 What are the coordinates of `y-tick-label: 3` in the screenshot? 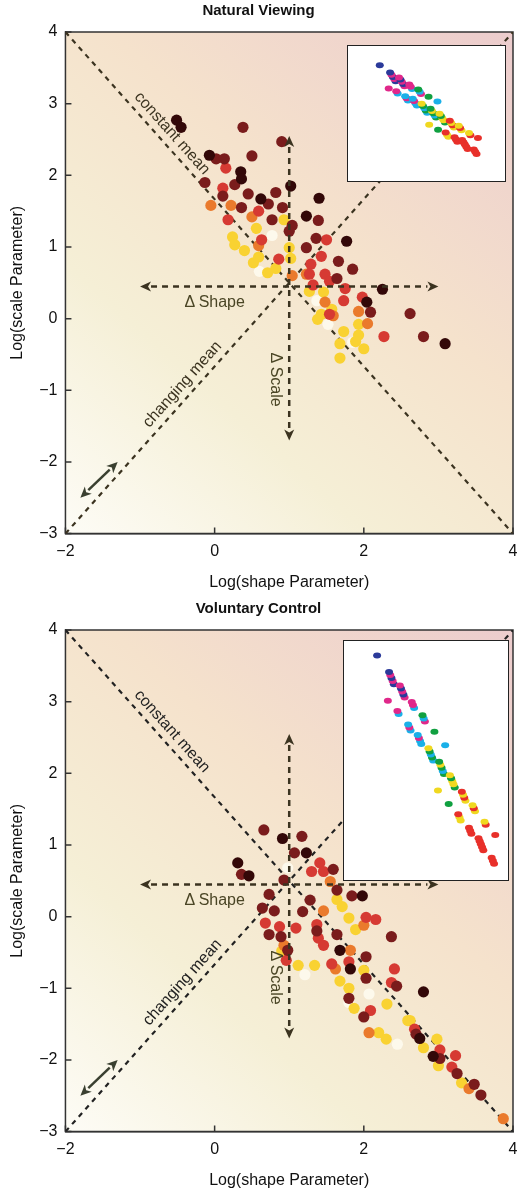 It's located at (53, 701).